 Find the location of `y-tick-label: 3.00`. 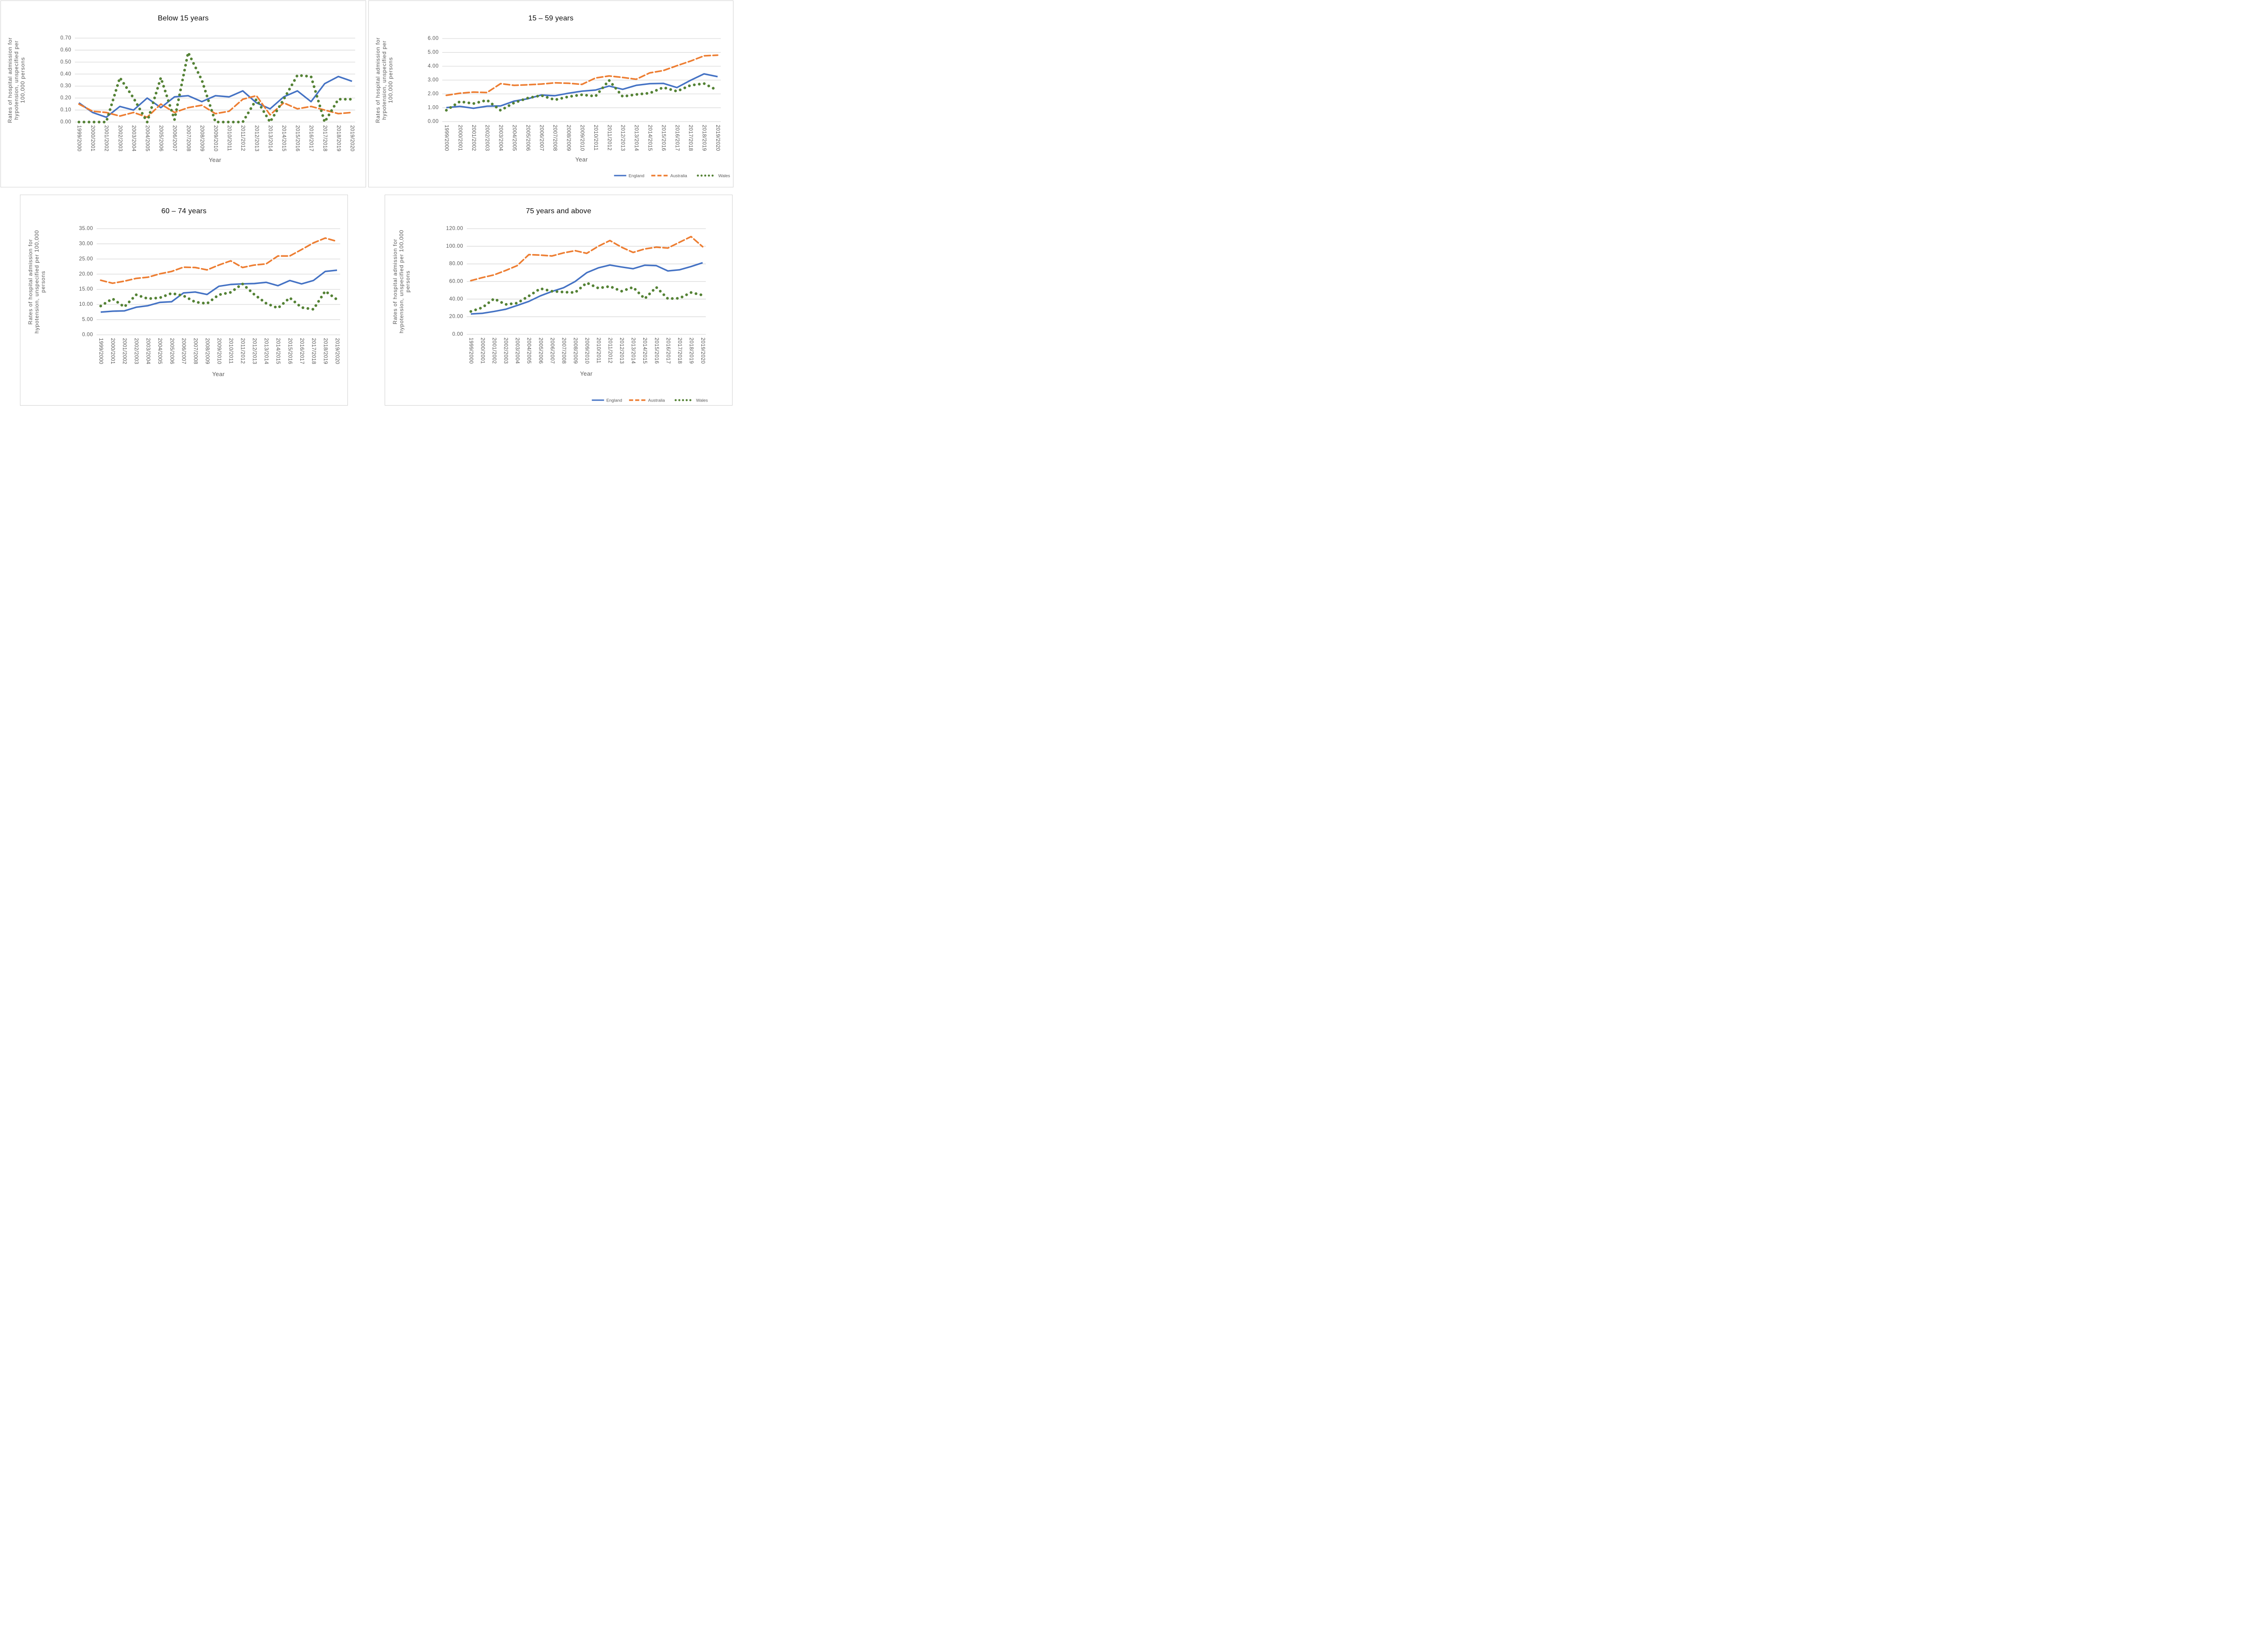

y-tick-label: 3.00 is located at coordinates (434, 80).